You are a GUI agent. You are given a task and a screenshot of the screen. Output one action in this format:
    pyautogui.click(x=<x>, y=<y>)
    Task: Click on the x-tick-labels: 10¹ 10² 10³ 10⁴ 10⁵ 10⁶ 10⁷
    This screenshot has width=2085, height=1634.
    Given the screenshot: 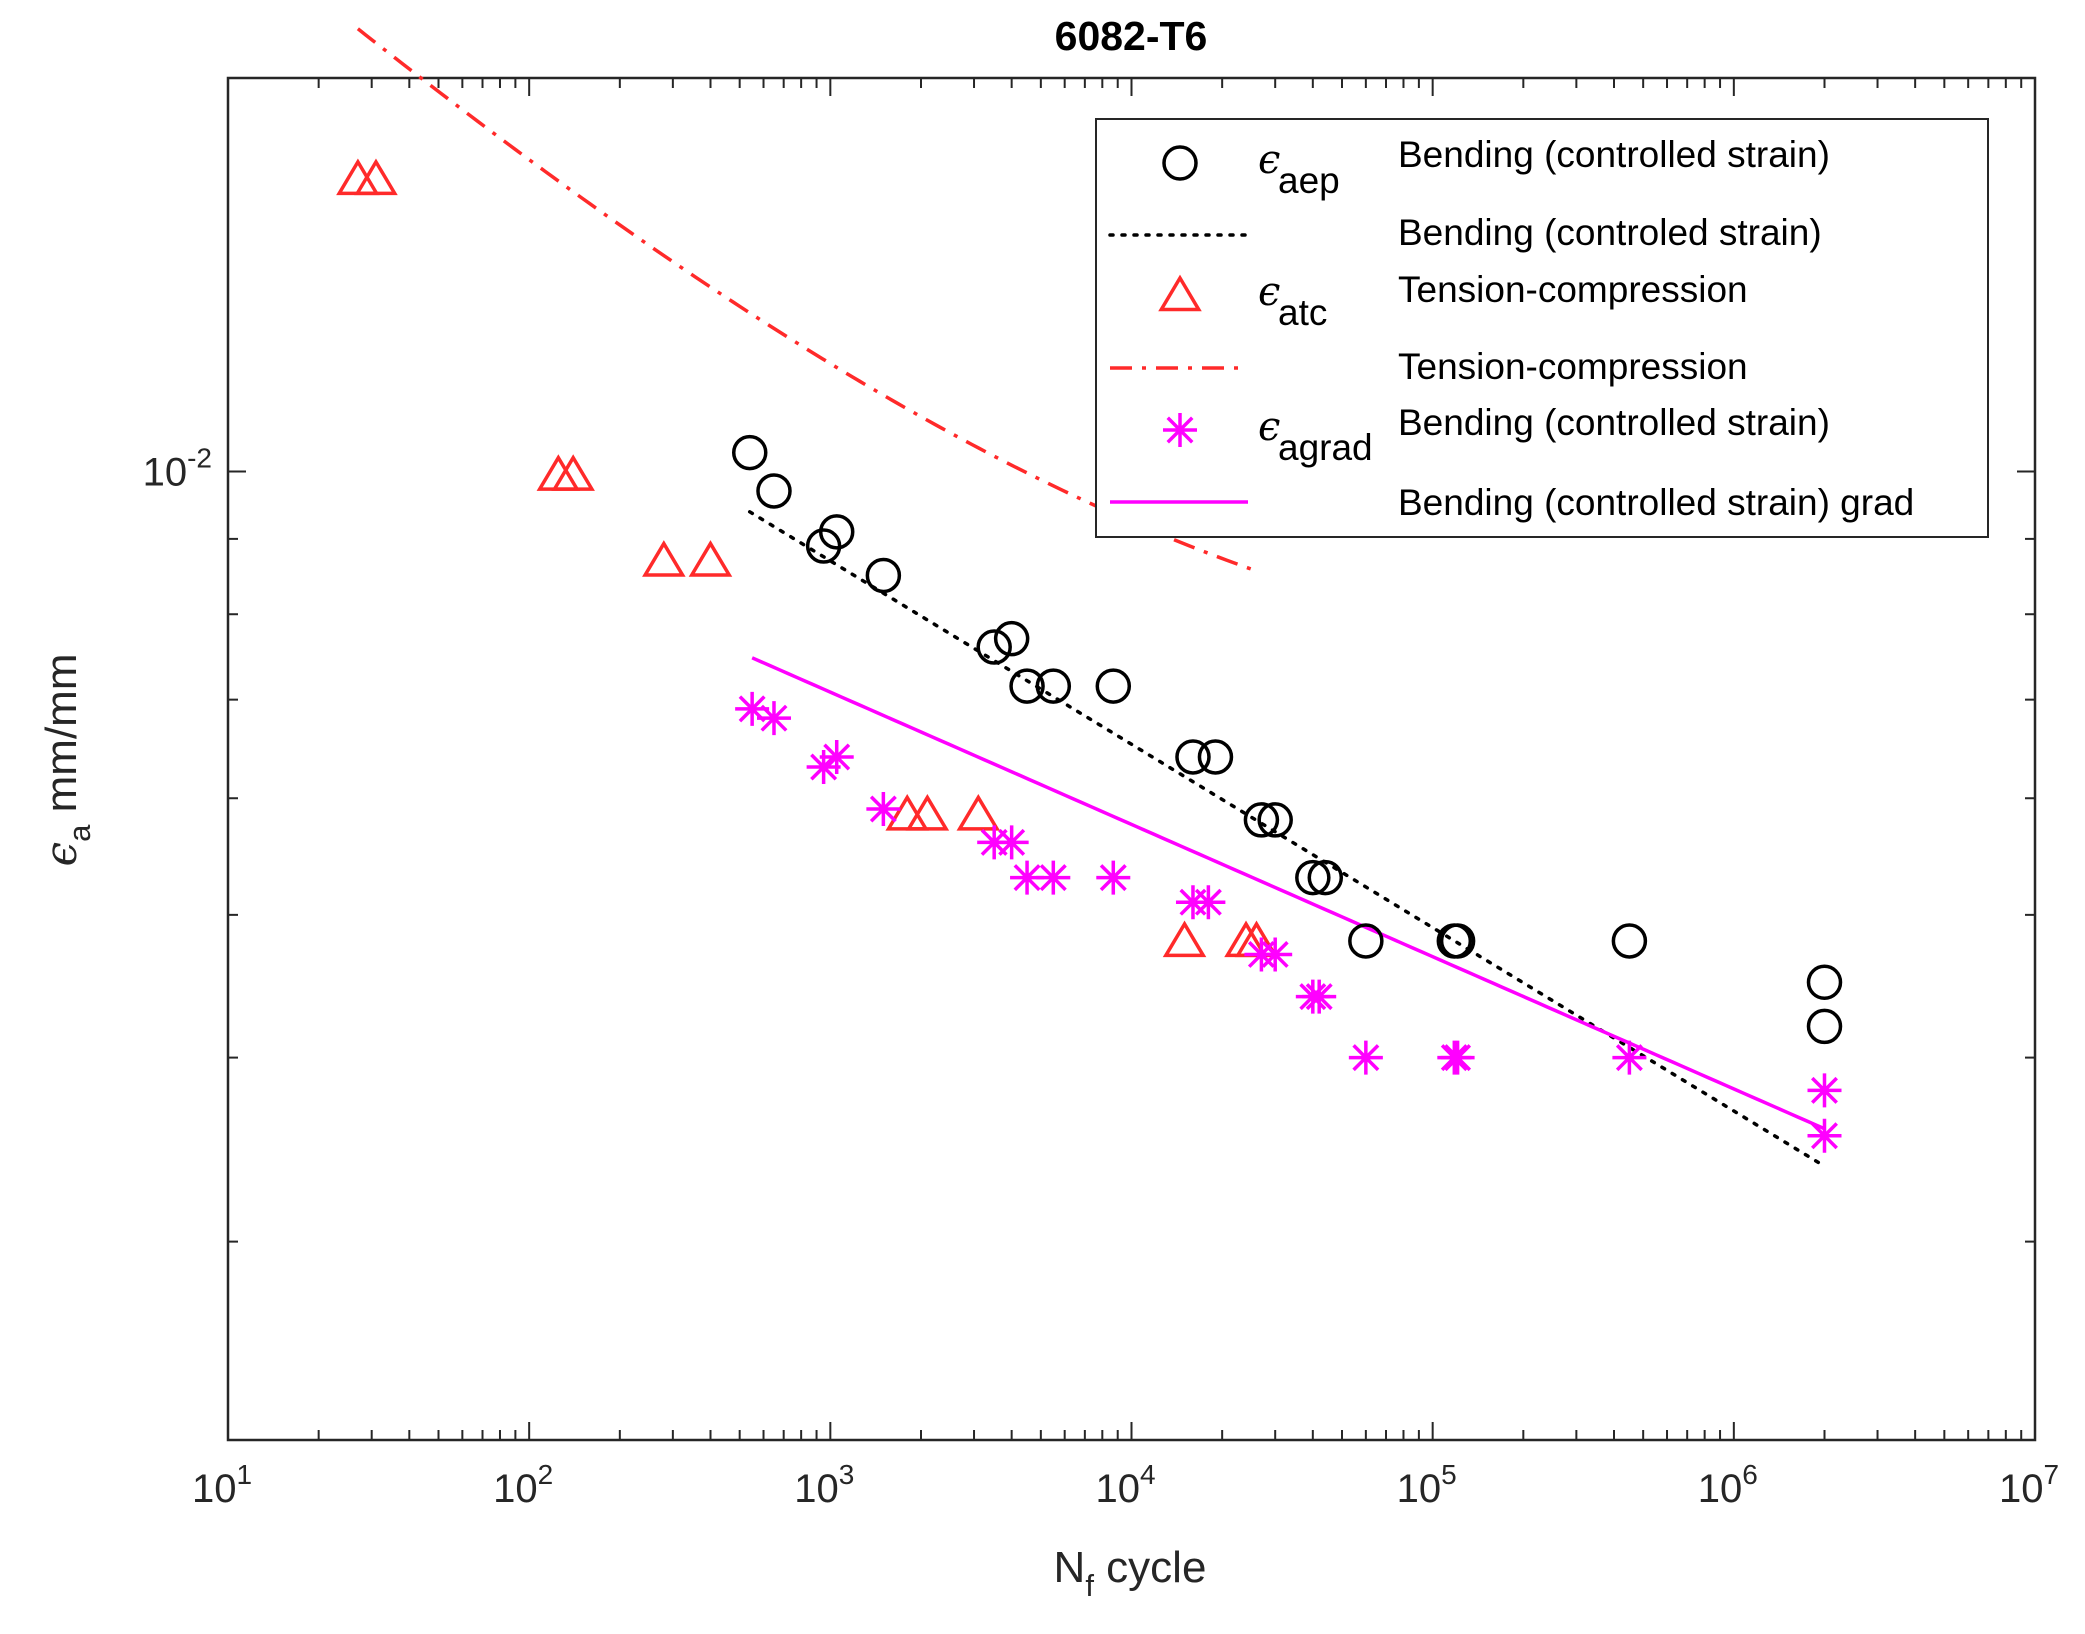 What is the action you would take?
    pyautogui.click(x=1125, y=1485)
    